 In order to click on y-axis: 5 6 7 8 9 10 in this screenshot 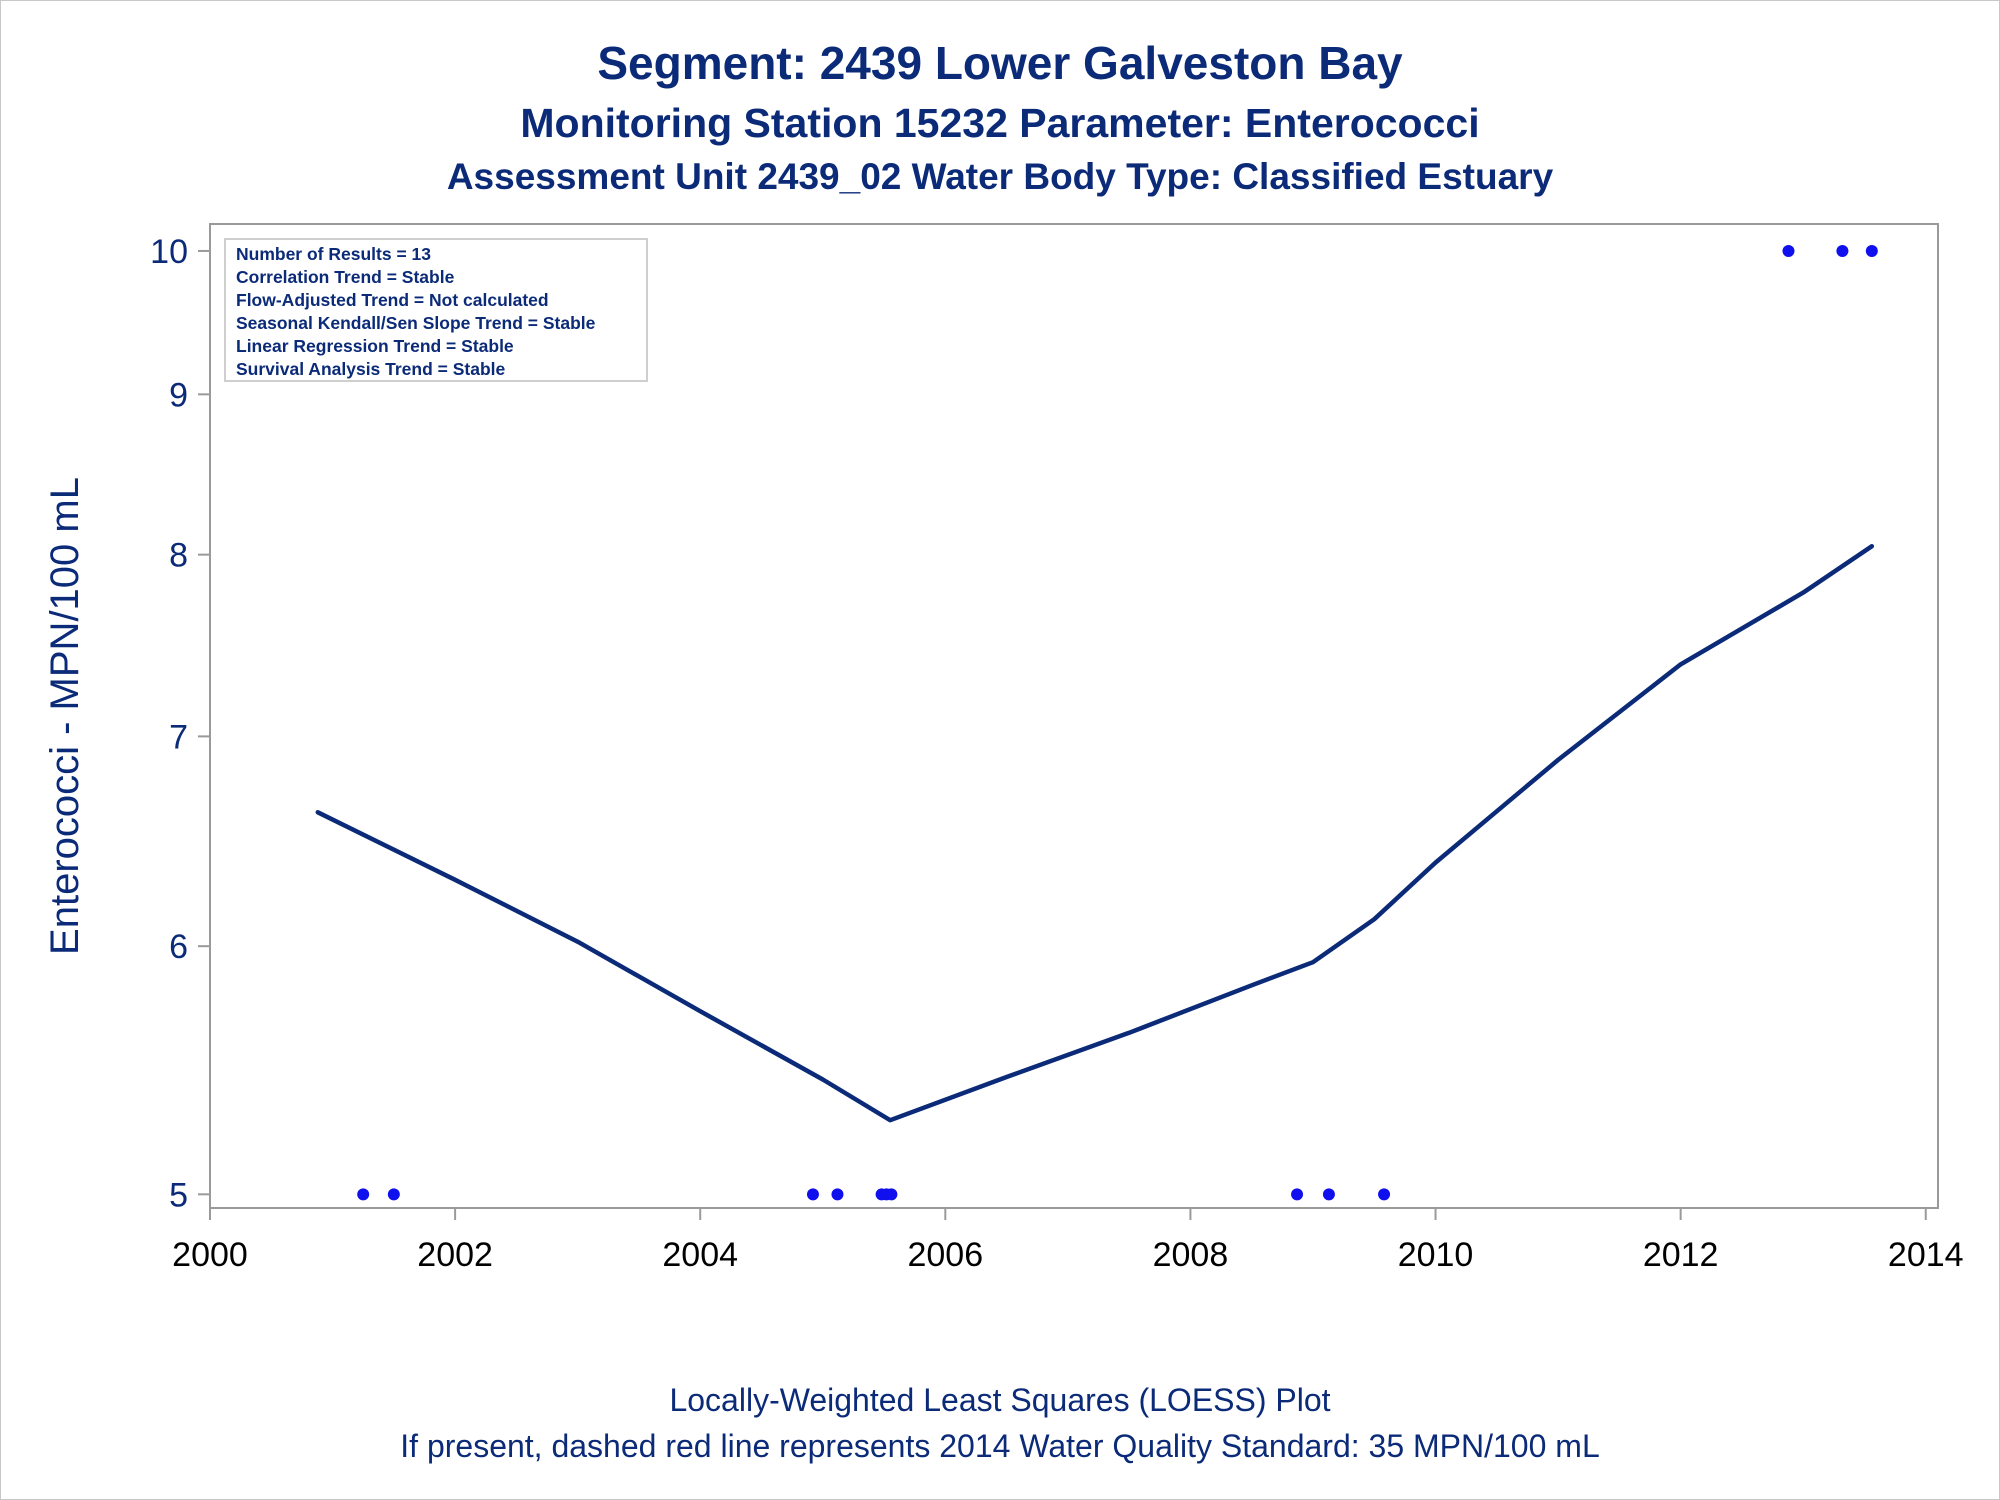, I will do `click(180, 723)`.